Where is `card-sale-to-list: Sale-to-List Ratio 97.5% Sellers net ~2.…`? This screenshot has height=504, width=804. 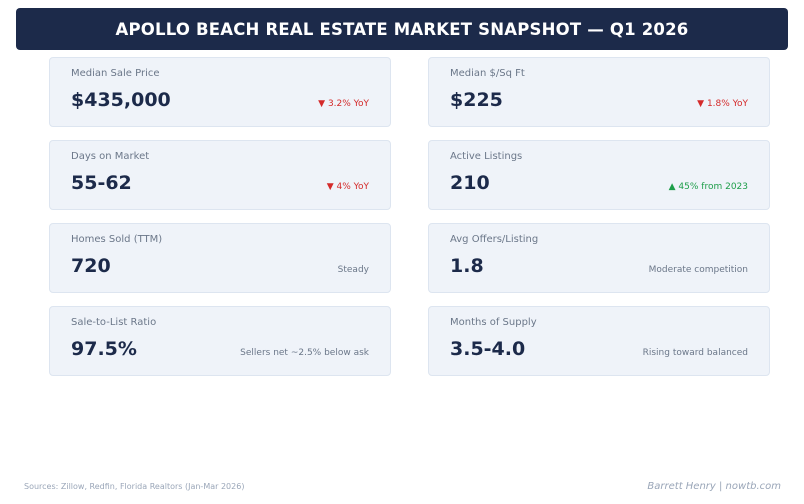
card-sale-to-list: Sale-to-List Ratio 97.5% Sellers net ~2.… is located at coordinates (220, 341).